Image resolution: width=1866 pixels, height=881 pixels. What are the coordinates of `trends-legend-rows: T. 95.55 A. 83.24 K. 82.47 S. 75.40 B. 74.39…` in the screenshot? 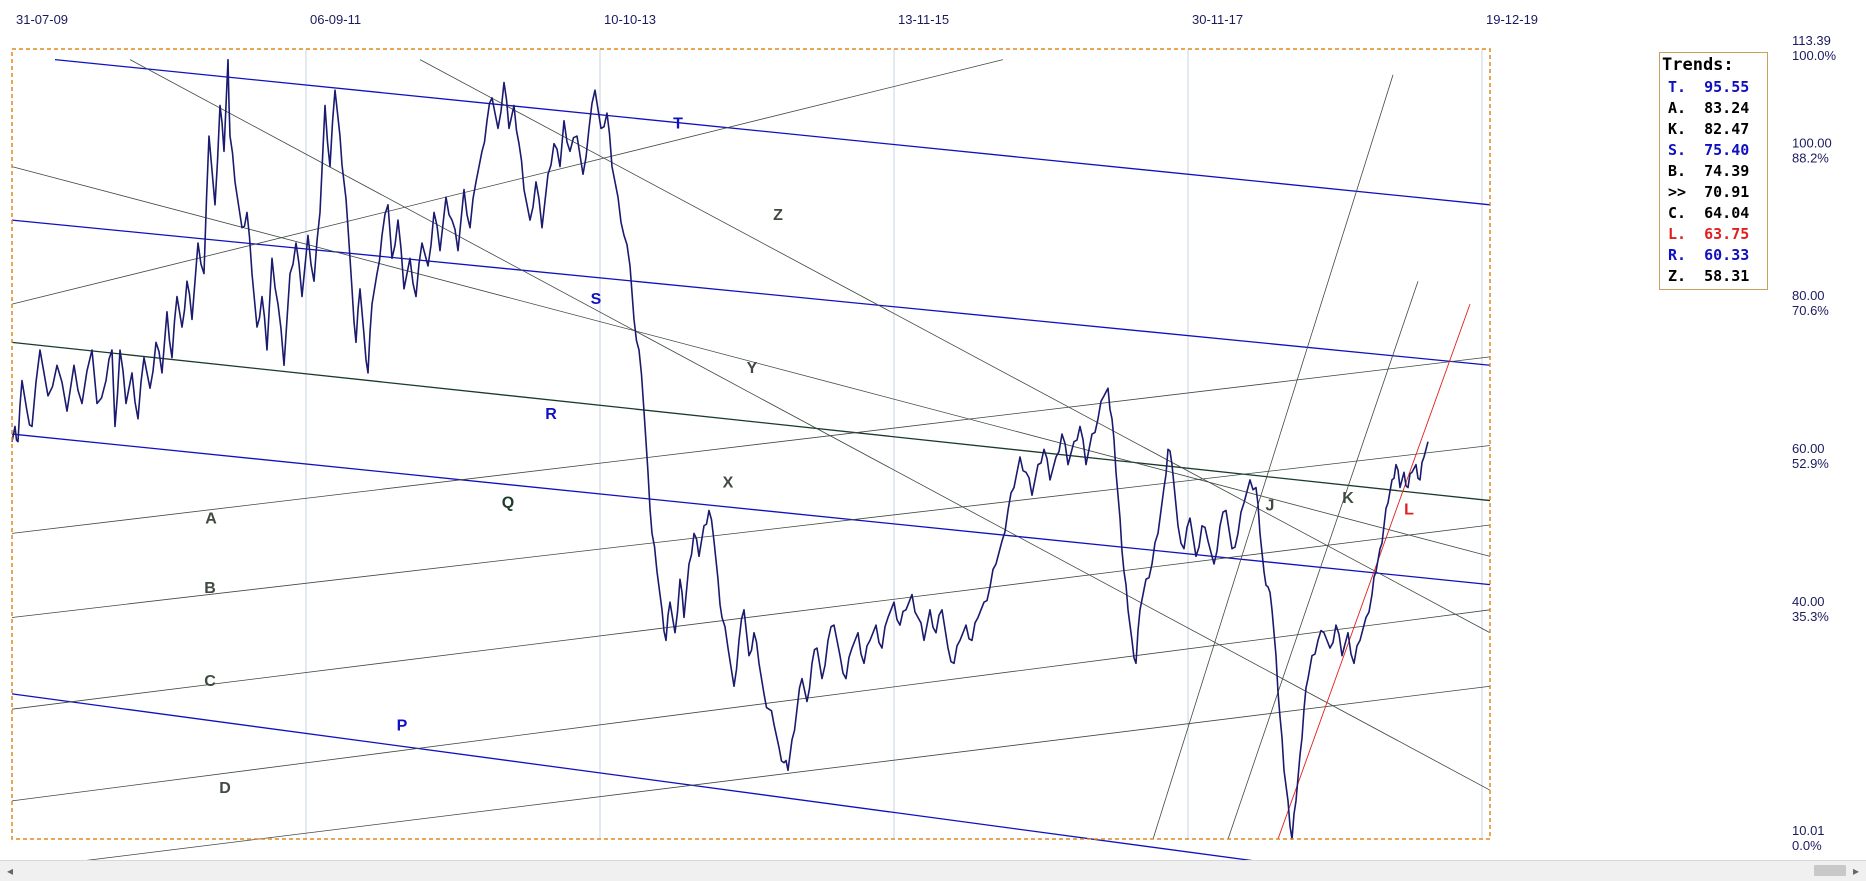 It's located at (1713, 182).